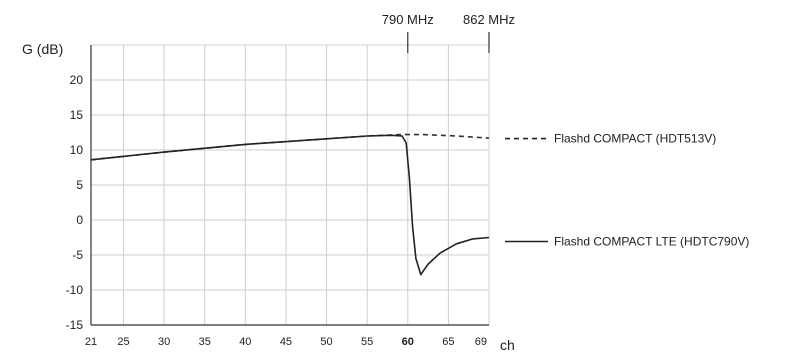  I want to click on x-tick-label: 60, so click(408, 342).